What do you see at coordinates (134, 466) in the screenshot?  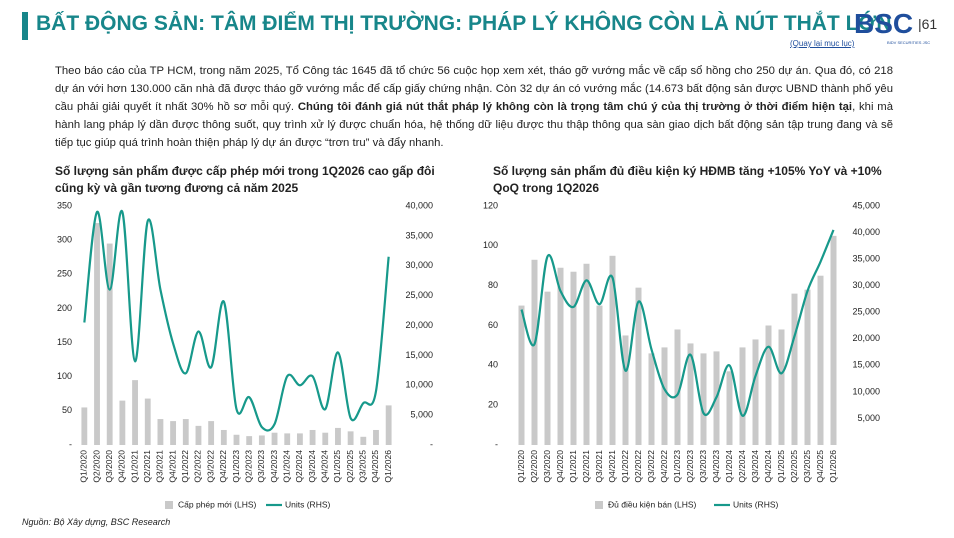 I see `x-tick-label: Q1/2021` at bounding box center [134, 466].